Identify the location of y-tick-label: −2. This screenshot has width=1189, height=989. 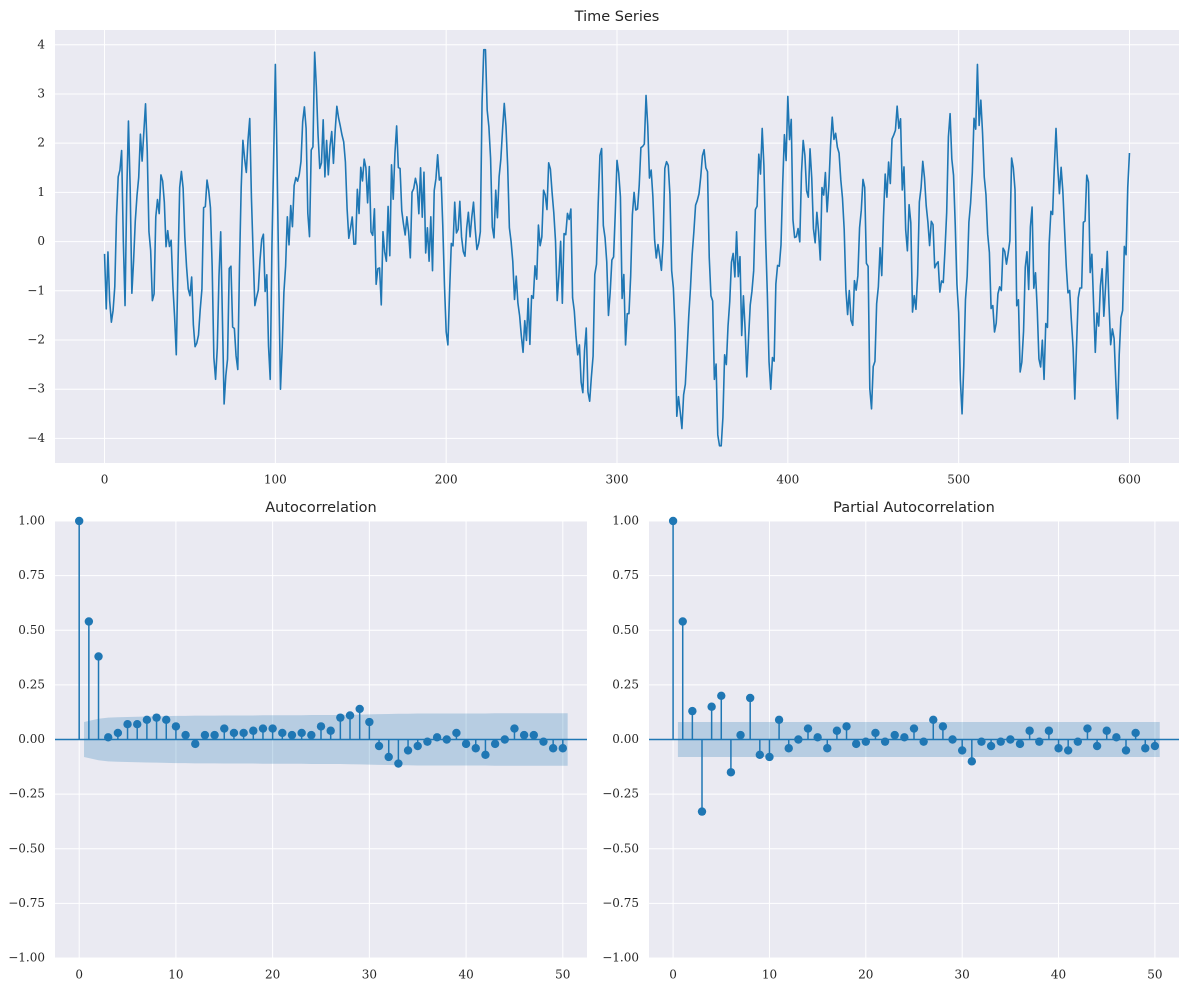
(36, 339).